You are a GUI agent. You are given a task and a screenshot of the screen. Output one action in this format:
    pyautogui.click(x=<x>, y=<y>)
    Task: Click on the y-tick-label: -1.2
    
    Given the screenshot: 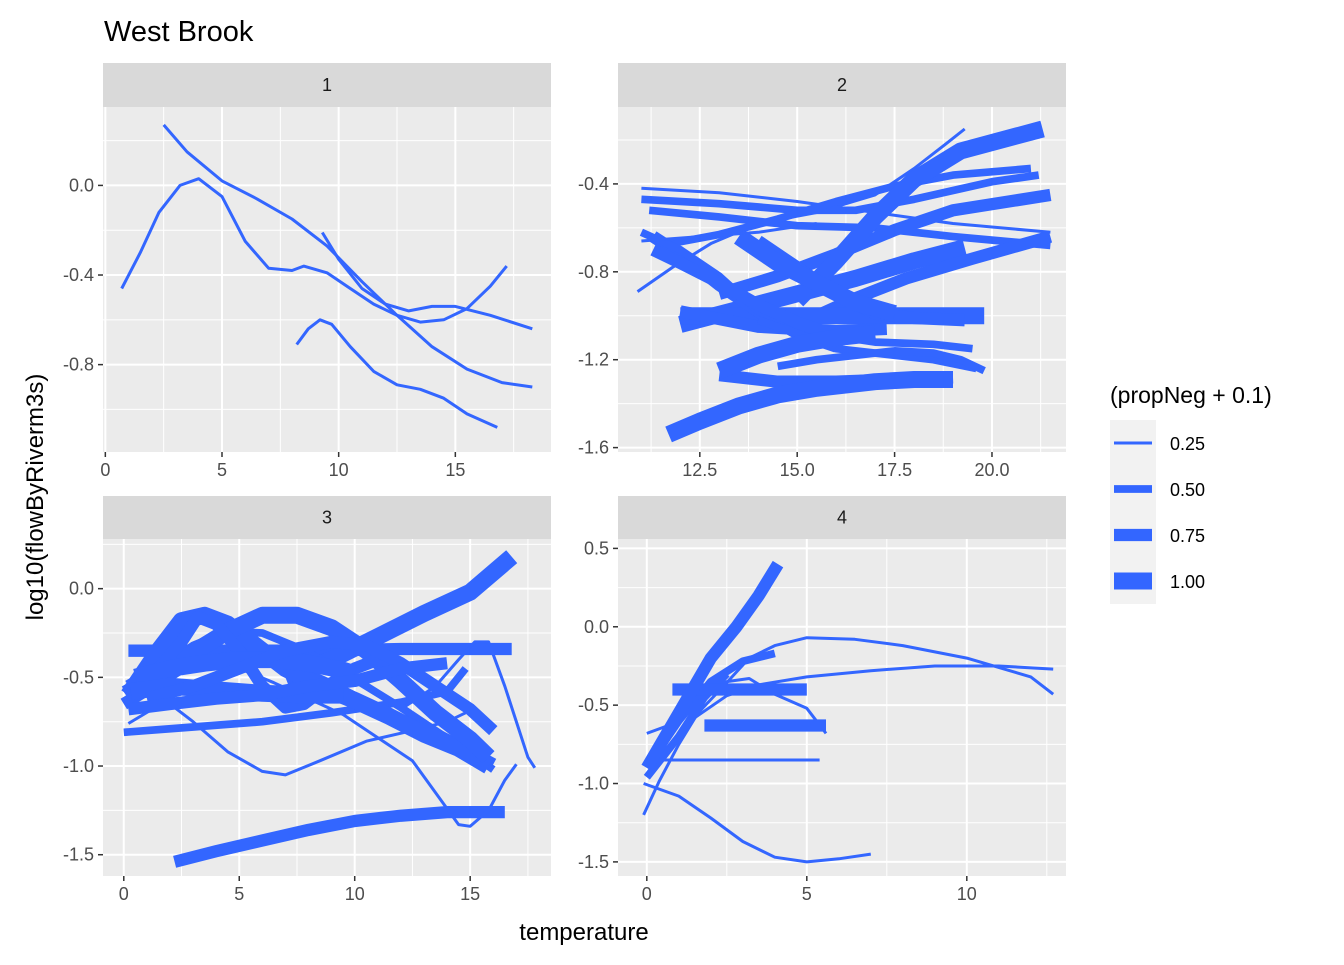 What is the action you would take?
    pyautogui.click(x=593, y=360)
    